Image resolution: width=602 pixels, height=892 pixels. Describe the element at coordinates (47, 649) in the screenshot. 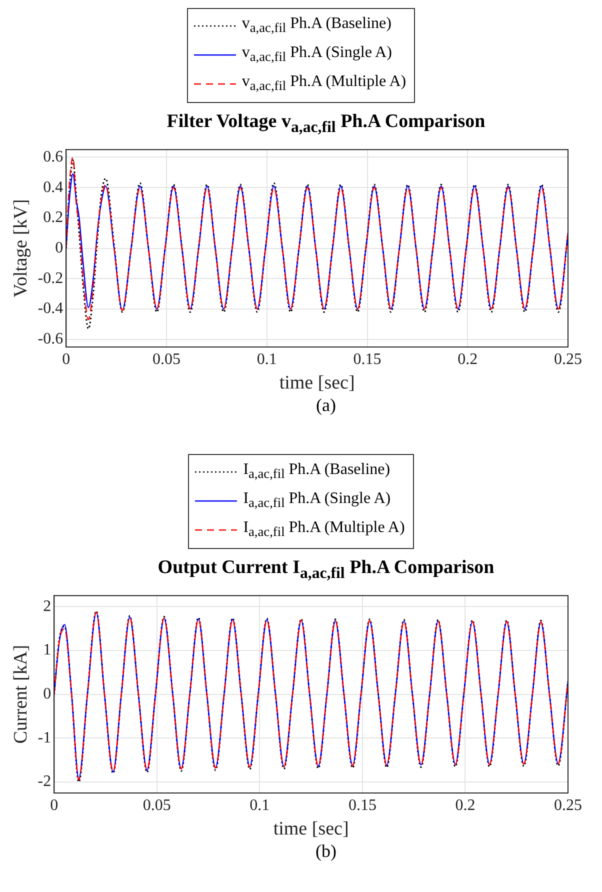

I see `y-tick-label: 1` at that location.